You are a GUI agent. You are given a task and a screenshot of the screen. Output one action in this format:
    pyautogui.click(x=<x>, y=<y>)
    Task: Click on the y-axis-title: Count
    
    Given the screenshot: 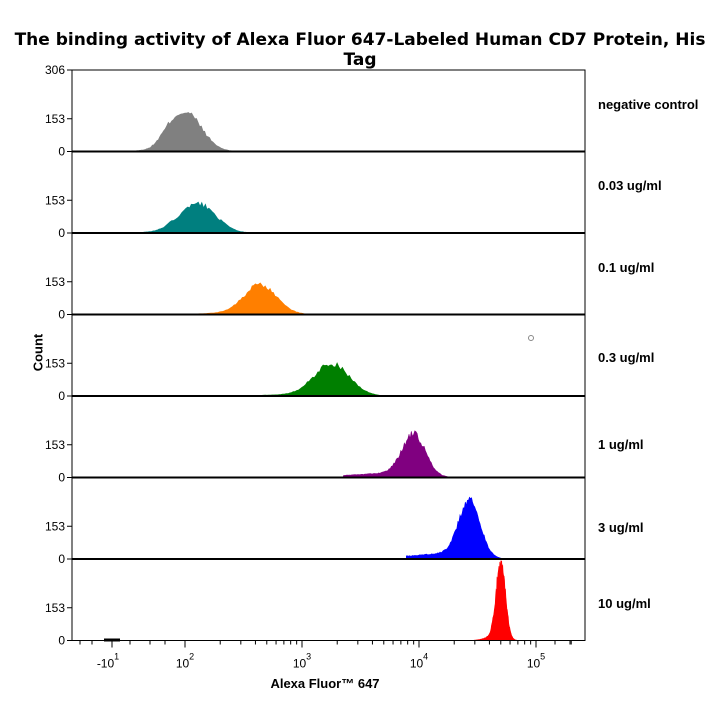 What is the action you would take?
    pyautogui.click(x=38, y=352)
    